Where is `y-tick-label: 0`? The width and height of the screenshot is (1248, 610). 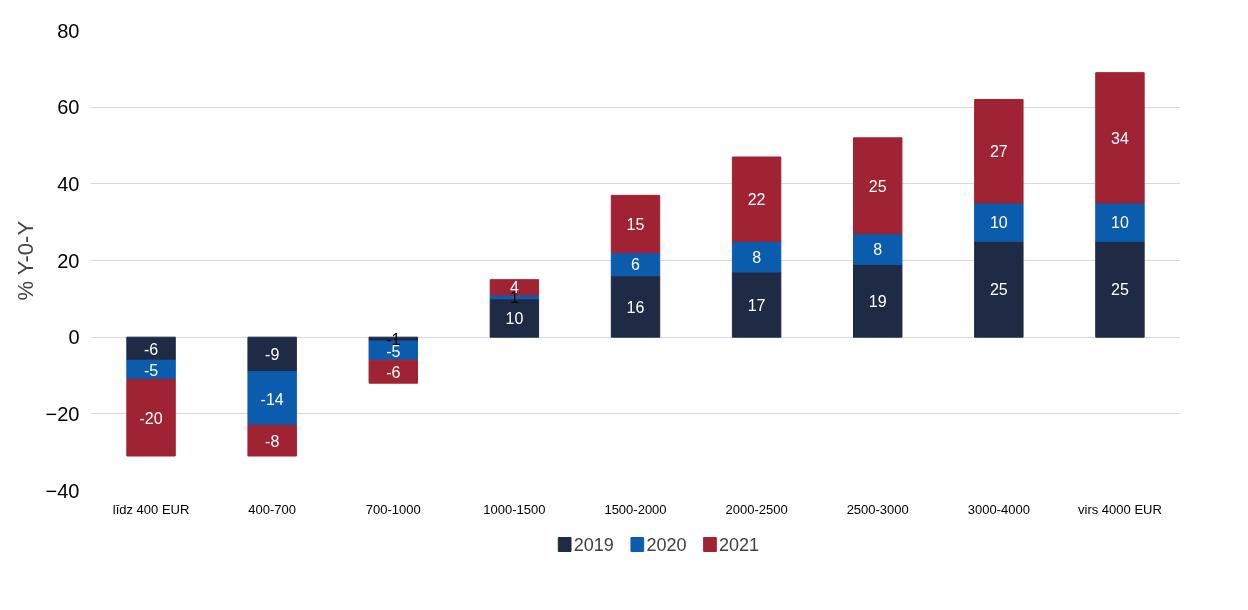
y-tick-label: 0 is located at coordinates (74, 337).